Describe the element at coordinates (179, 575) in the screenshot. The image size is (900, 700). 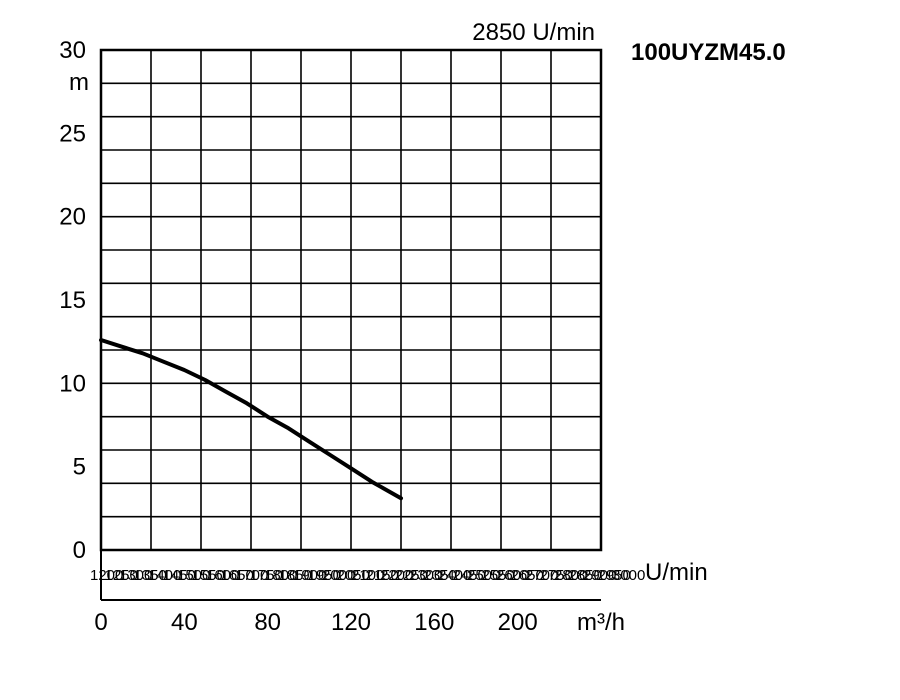
I see `rpm-tick-label: 1450` at that location.